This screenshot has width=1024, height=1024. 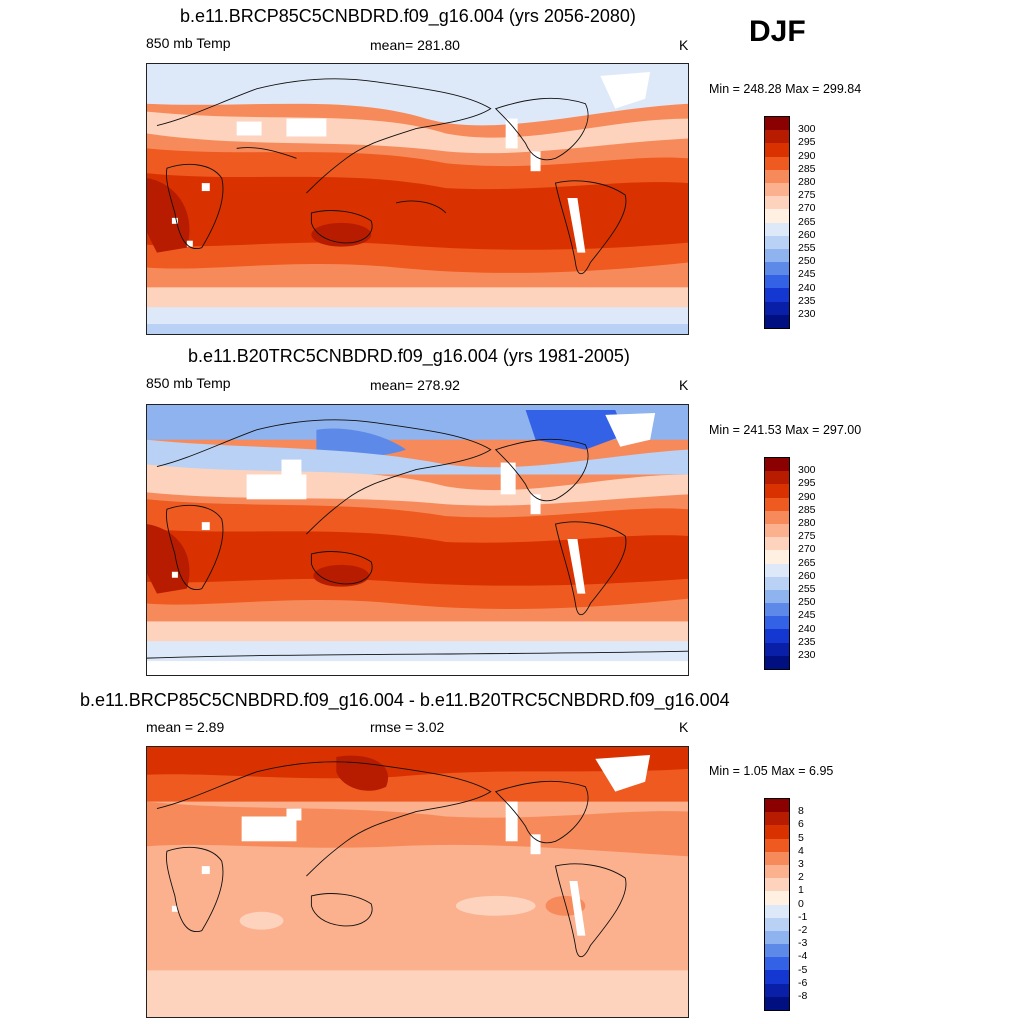 I want to click on panel3-colorbar, so click(x=777, y=904).